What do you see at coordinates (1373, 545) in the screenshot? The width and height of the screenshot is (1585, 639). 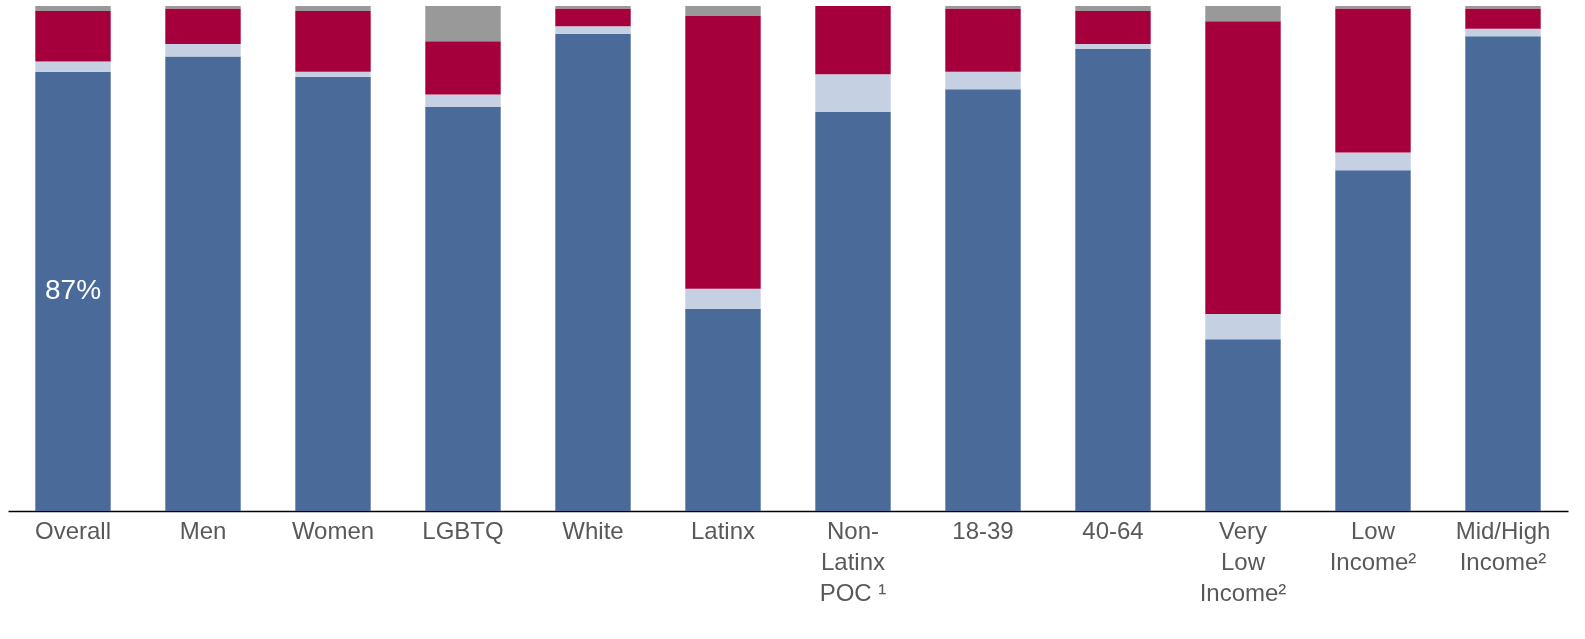 I see `x-tick-label: Low Income²` at bounding box center [1373, 545].